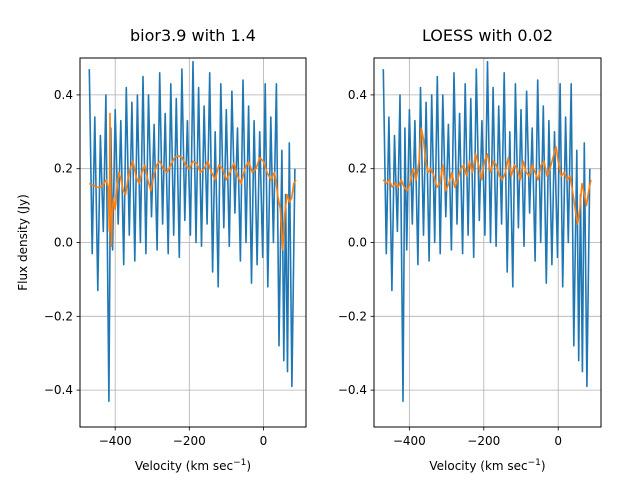 The width and height of the screenshot is (640, 480). Describe the element at coordinates (487, 35) in the screenshot. I see `chart-title: LOESS with 0.02` at that location.